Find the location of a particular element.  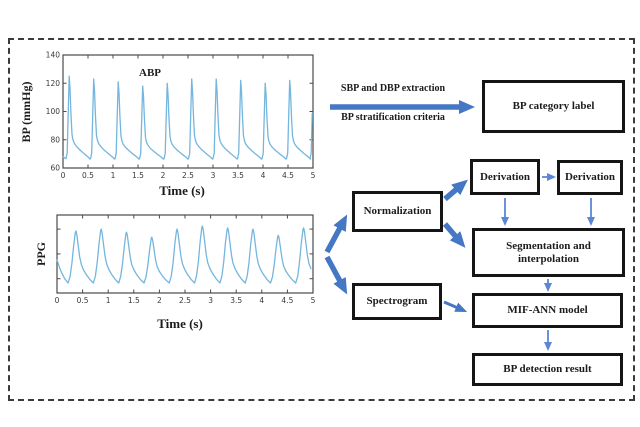

box-normalization: Normalization is located at coordinates (397, 211).